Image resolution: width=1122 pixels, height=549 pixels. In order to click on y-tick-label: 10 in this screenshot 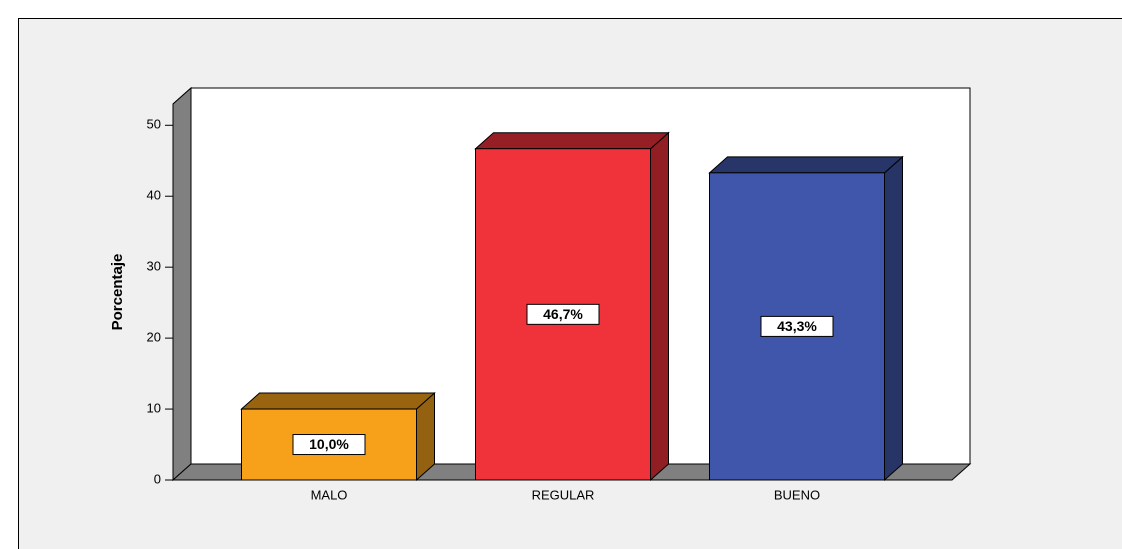, I will do `click(154, 407)`.